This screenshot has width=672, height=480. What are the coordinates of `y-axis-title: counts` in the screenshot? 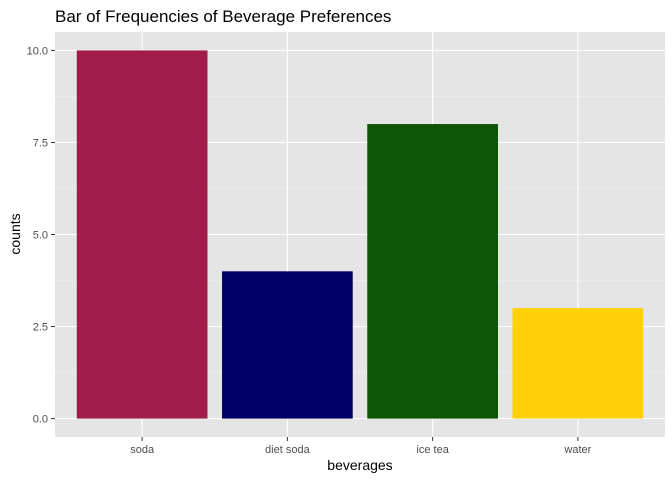 It's located at (15, 233).